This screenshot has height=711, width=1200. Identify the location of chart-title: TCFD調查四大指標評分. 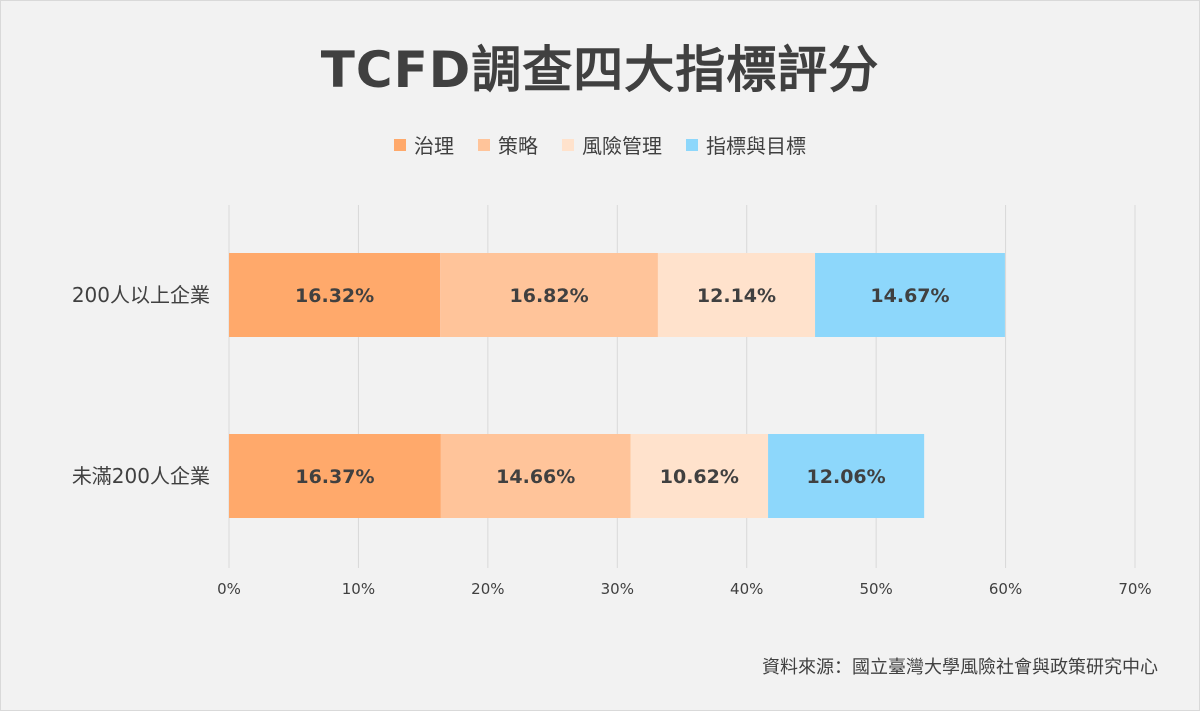
(600, 70).